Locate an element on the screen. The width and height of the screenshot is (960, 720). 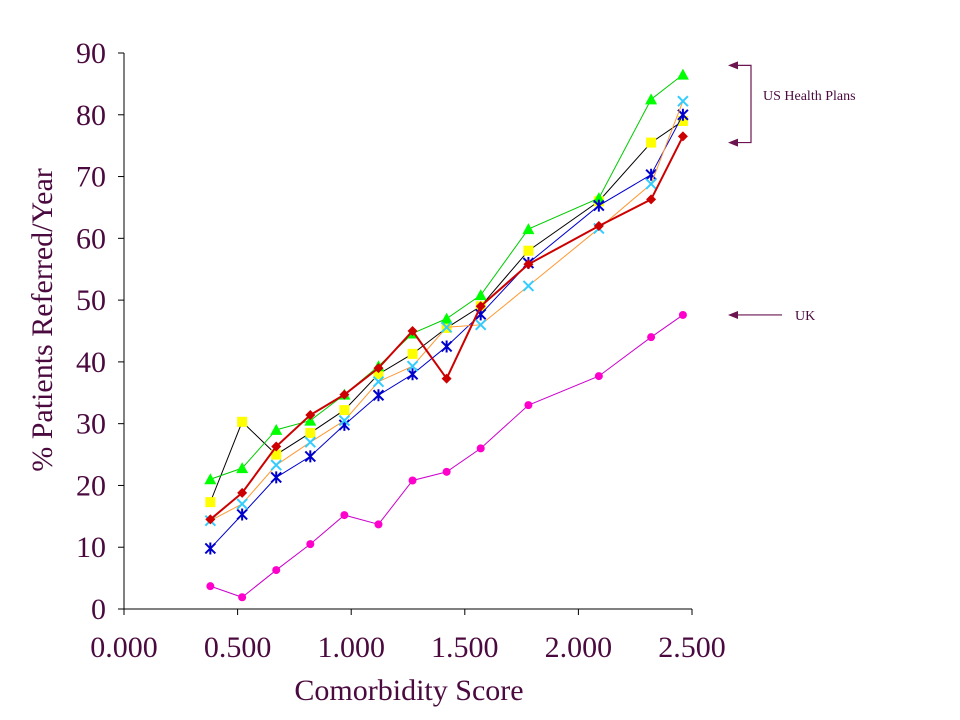
x-axis-title: Comorbidity Score is located at coordinates (408, 690).